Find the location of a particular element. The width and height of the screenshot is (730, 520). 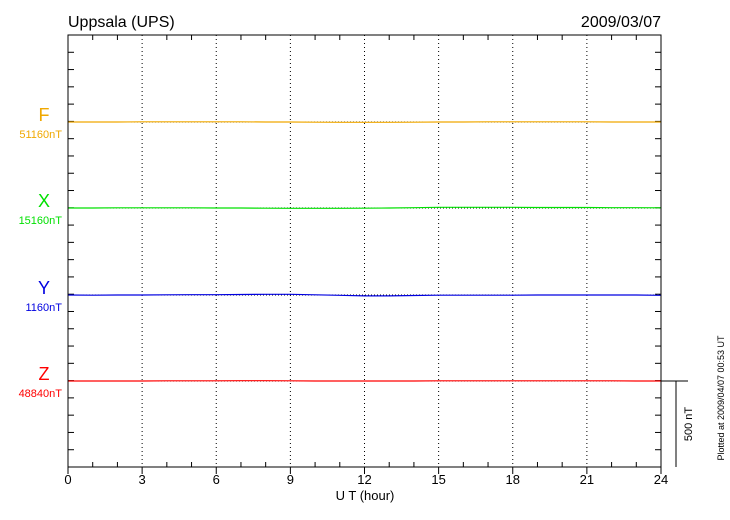

scale-bar-label: 500 nT is located at coordinates (689, 424).